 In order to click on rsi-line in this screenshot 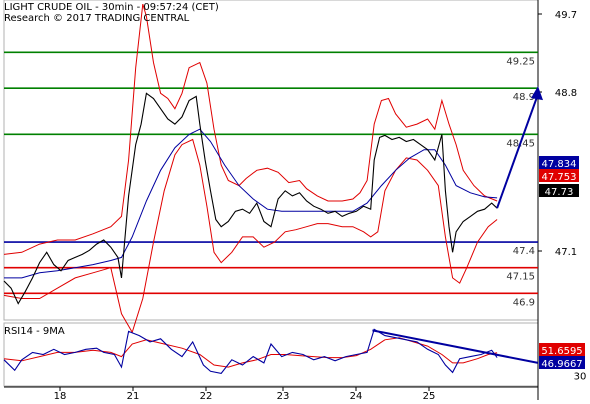, I will do `click(250, 351)`.